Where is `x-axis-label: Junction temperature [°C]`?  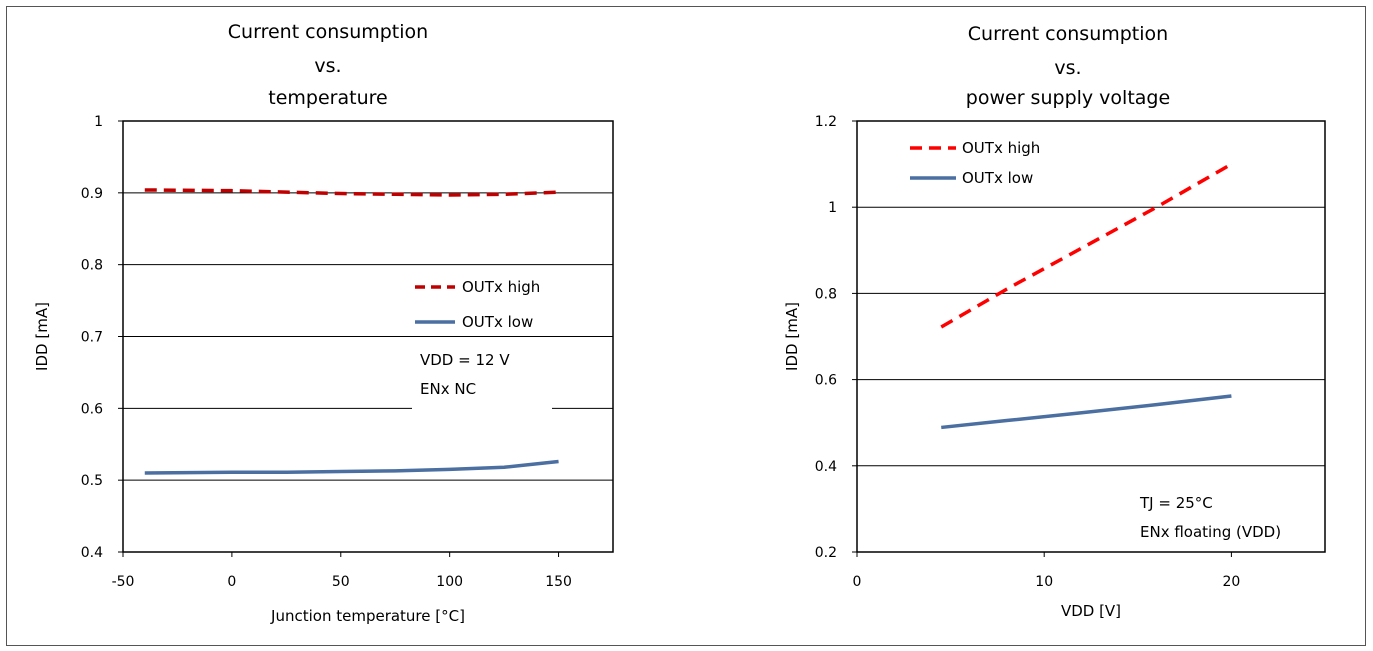 x-axis-label: Junction temperature [°C] is located at coordinates (367, 616).